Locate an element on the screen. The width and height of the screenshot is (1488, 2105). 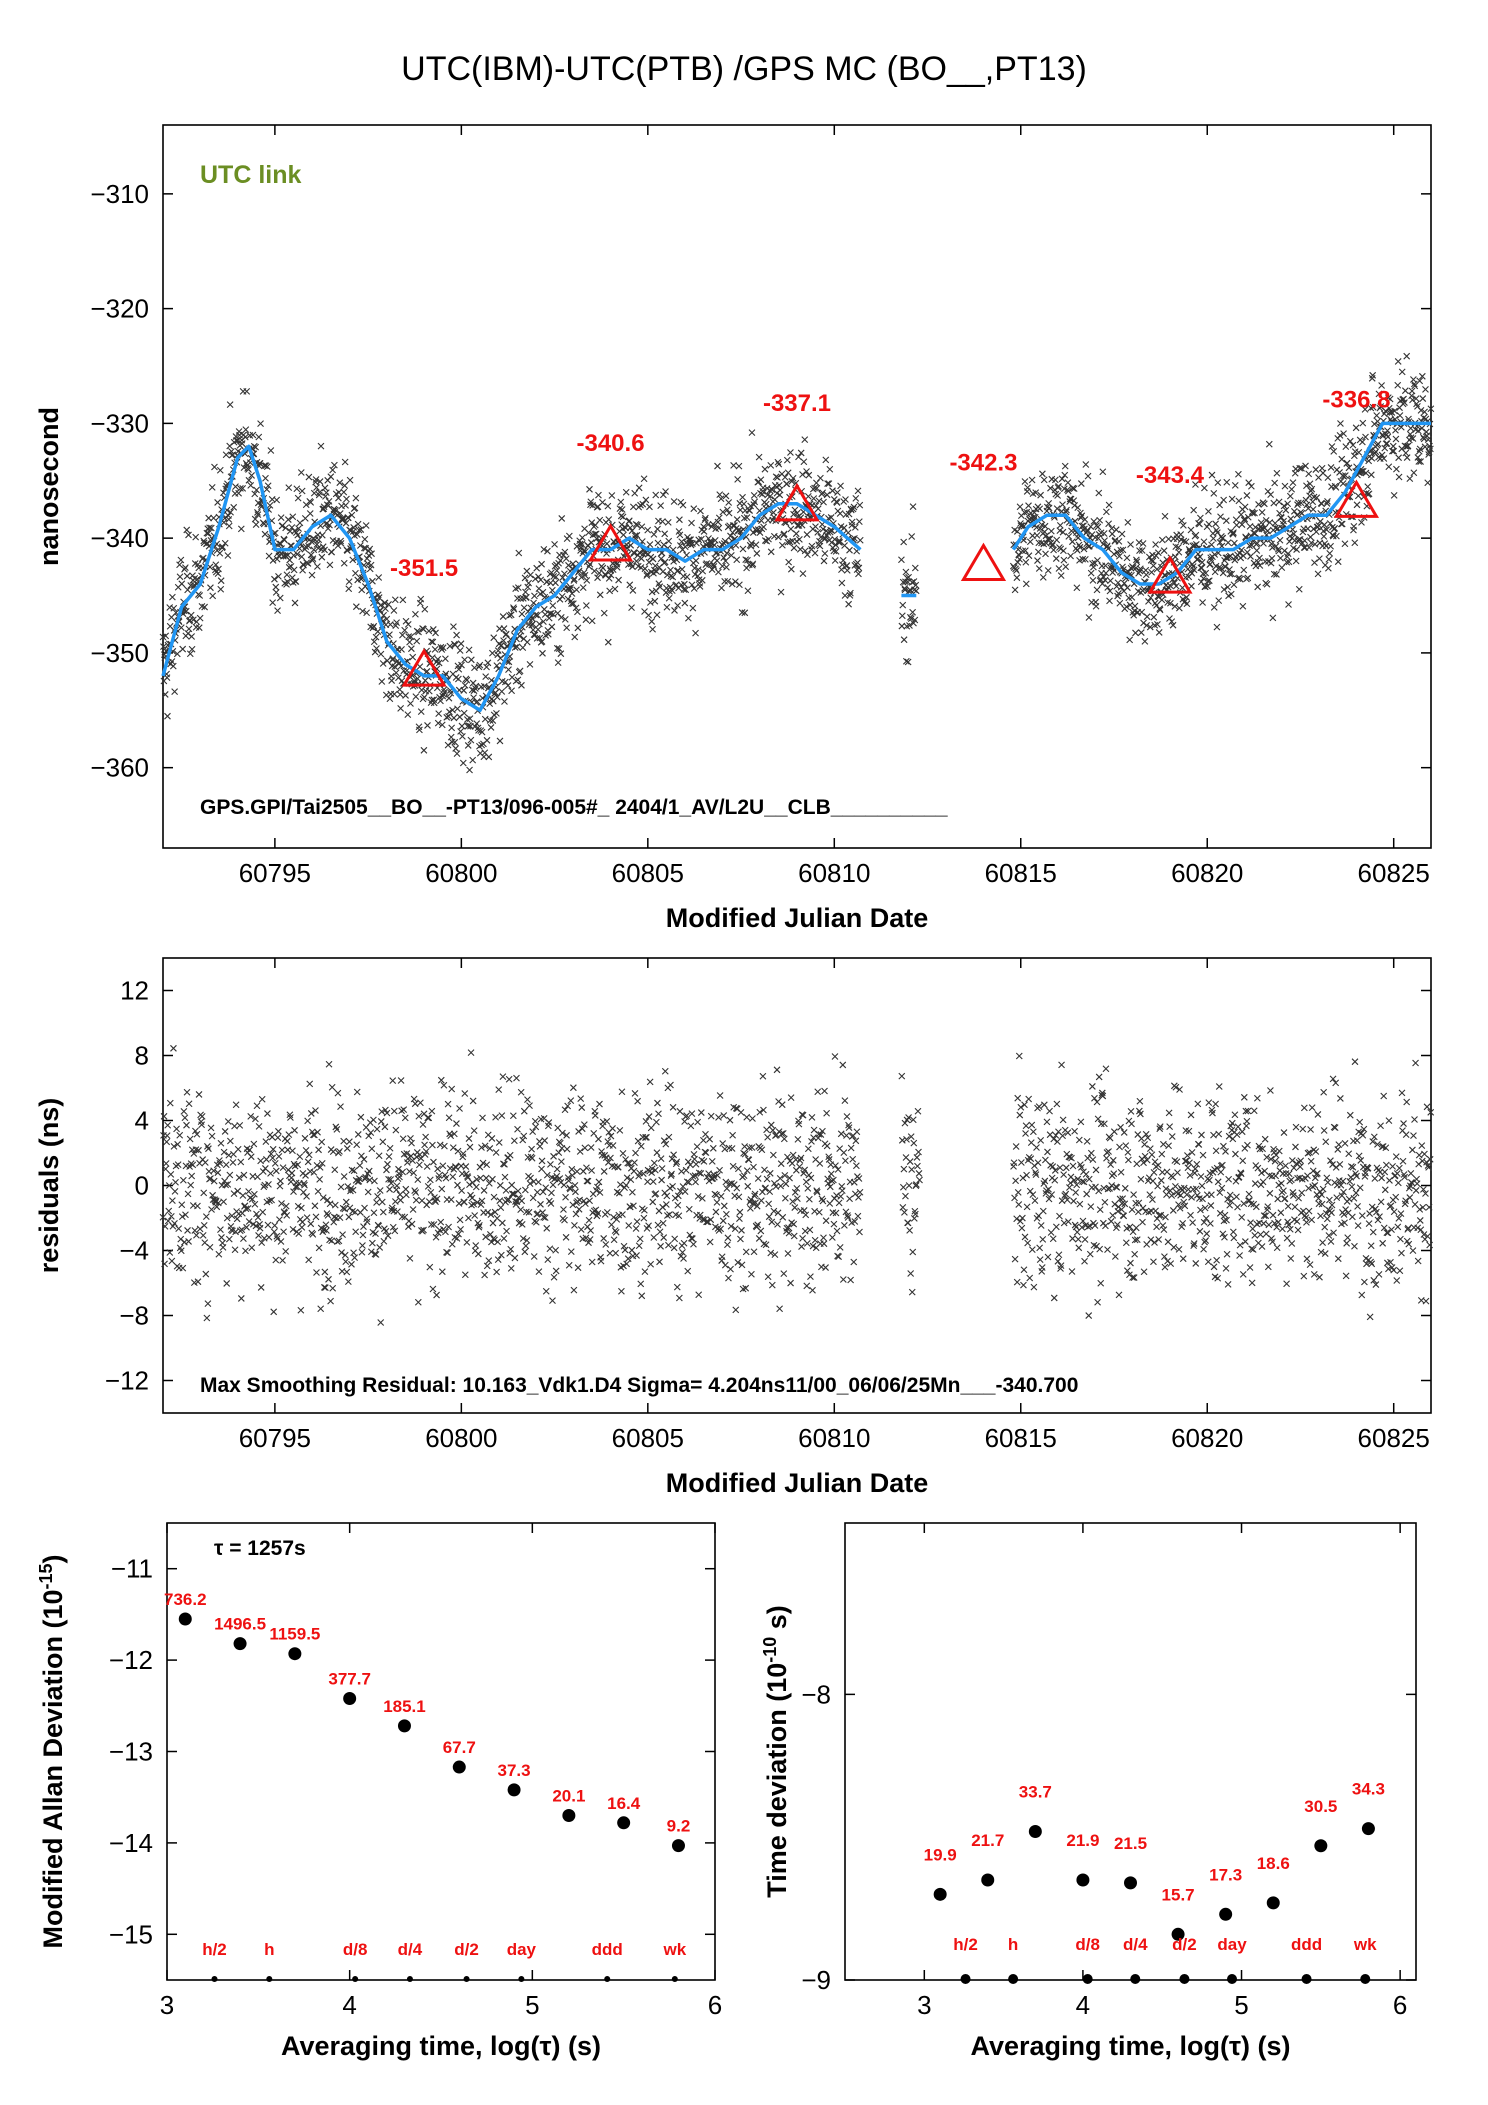
mdev-point is located at coordinates (295, 1654).